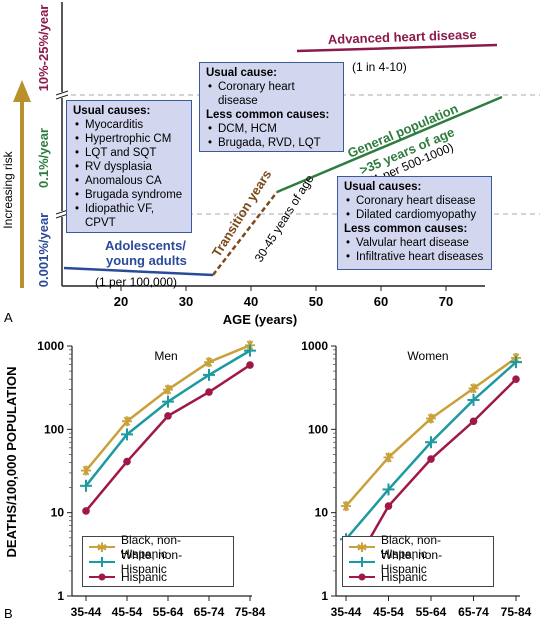 This screenshot has width=543, height=625. Describe the element at coordinates (446, 301) in the screenshot. I see `x-tick-label: 70` at that location.